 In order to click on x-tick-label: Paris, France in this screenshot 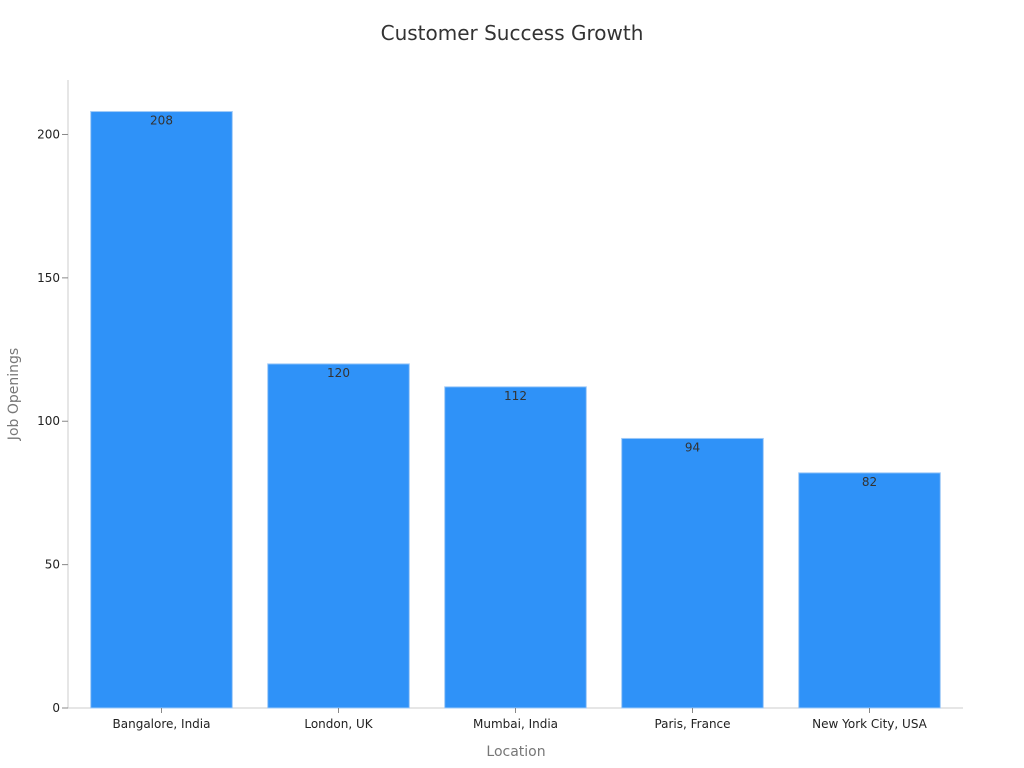, I will do `click(692, 724)`.